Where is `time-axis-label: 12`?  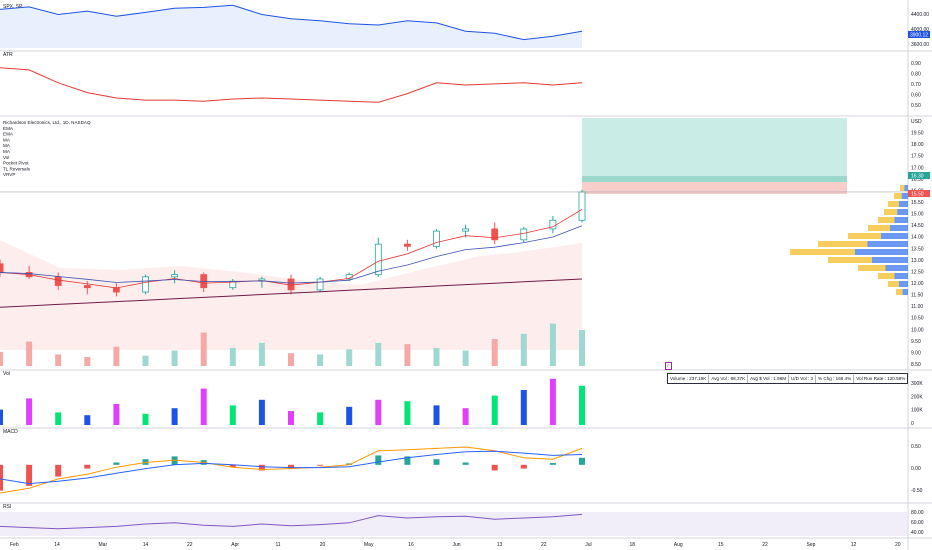 time-axis-label: 12 is located at coordinates (854, 545).